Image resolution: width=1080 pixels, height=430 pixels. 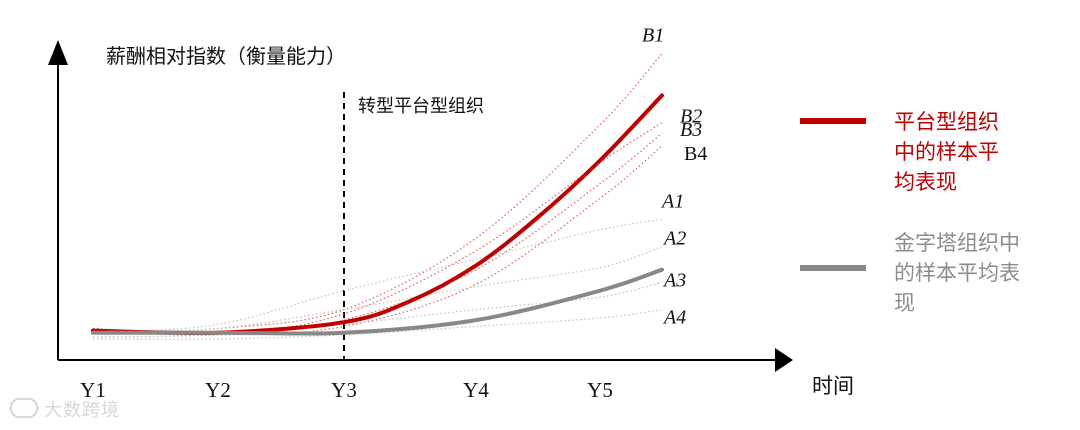 What do you see at coordinates (674, 280) in the screenshot?
I see `series-label-a3: A3` at bounding box center [674, 280].